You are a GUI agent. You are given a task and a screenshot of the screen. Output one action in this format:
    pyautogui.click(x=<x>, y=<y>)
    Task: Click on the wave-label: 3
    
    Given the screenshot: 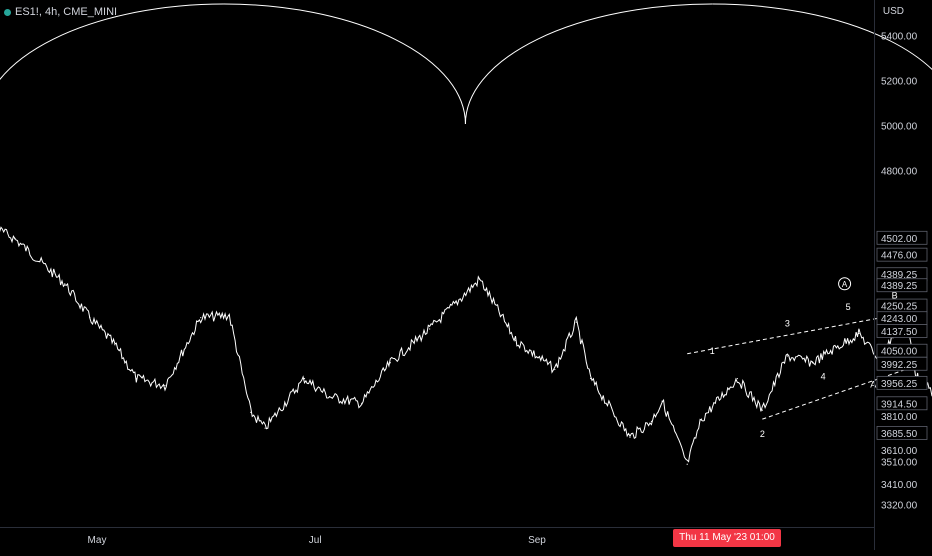 What is the action you would take?
    pyautogui.click(x=787, y=324)
    